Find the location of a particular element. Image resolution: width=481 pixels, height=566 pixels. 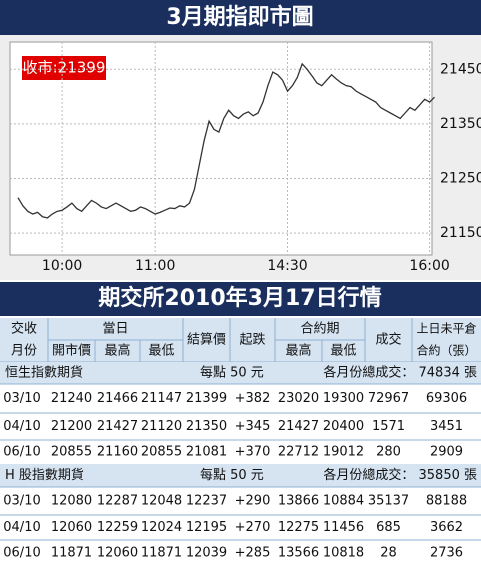

table-text: 12287 is located at coordinates (117, 501).